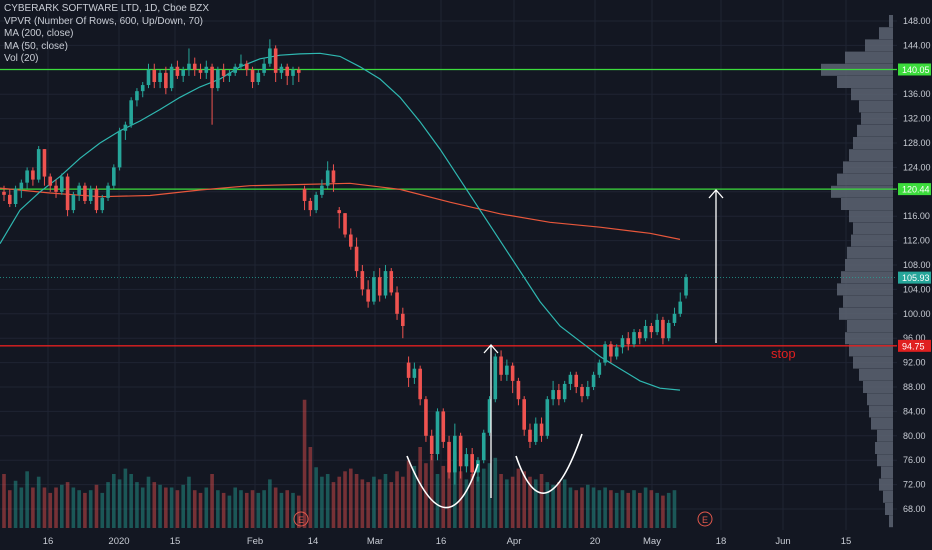 The width and height of the screenshot is (932, 550). What do you see at coordinates (914, 509) in the screenshot?
I see `y-tick-label: 68.00` at bounding box center [914, 509].